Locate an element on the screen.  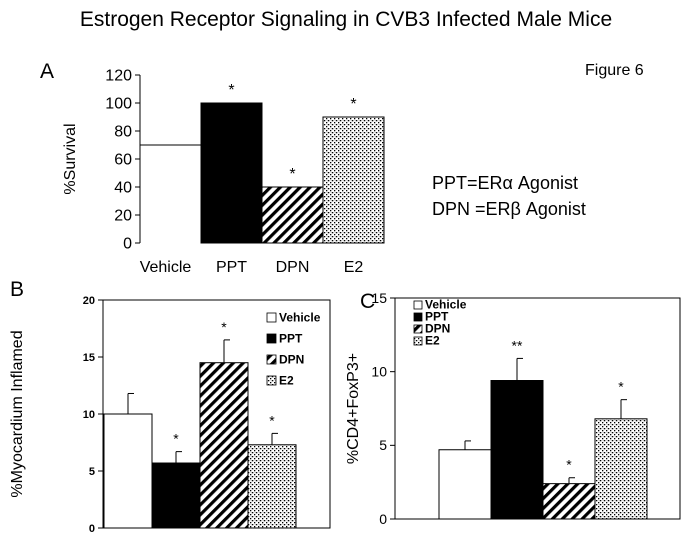
dpn-agonist-note: DPN =ERβ Agonist is located at coordinates (509, 209).